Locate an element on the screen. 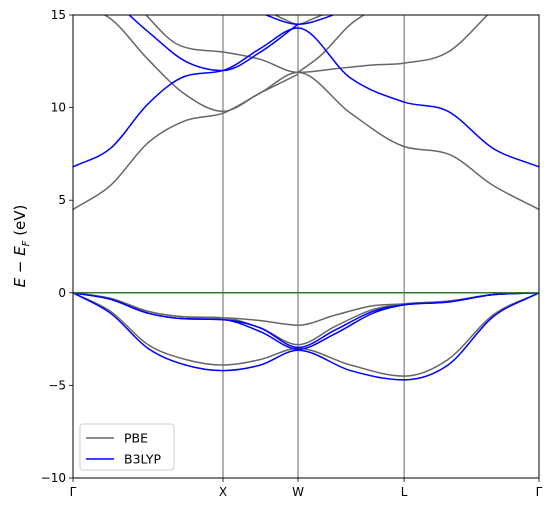  y-axis-label: E − EF (eV) is located at coordinates (21, 246).